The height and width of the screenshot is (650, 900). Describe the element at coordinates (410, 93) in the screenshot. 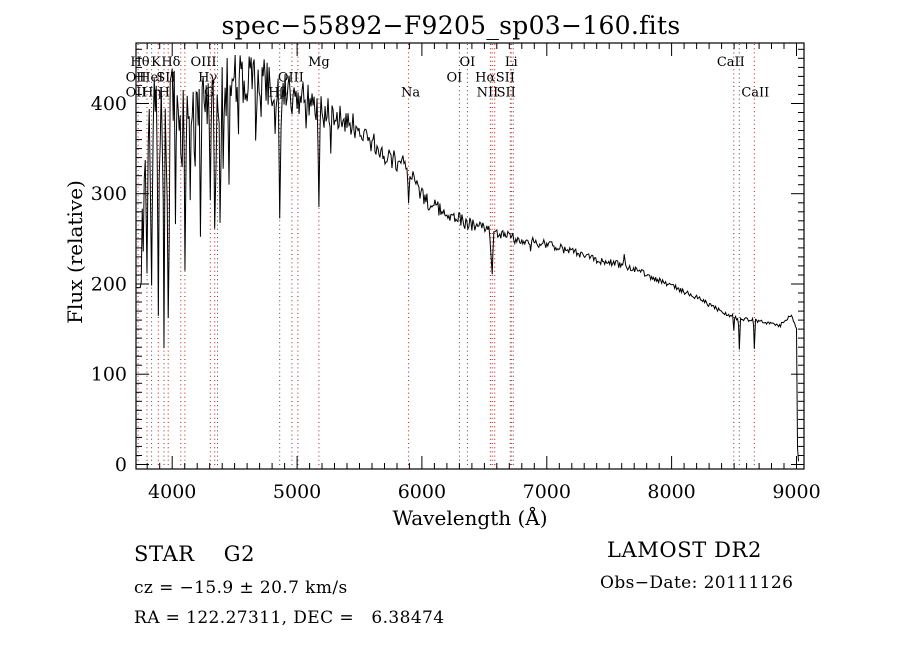

I see `line-marker-label: Na` at that location.